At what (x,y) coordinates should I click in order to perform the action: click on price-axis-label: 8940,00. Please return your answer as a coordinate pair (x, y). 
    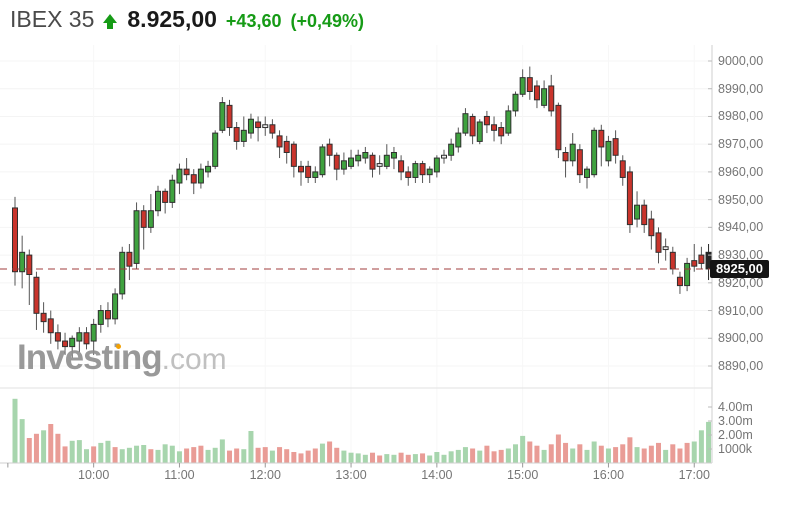
    Looking at the image, I should click on (741, 227).